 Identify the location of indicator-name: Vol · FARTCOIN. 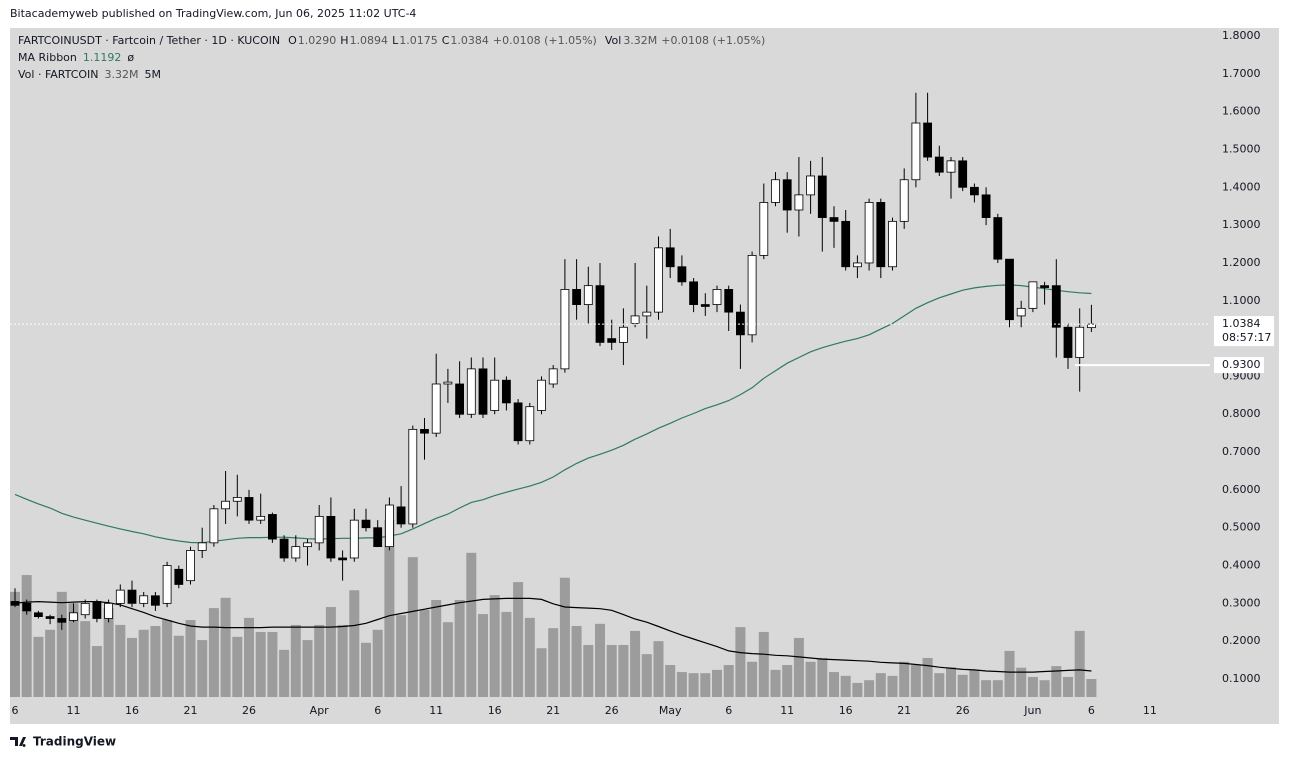
(58, 74).